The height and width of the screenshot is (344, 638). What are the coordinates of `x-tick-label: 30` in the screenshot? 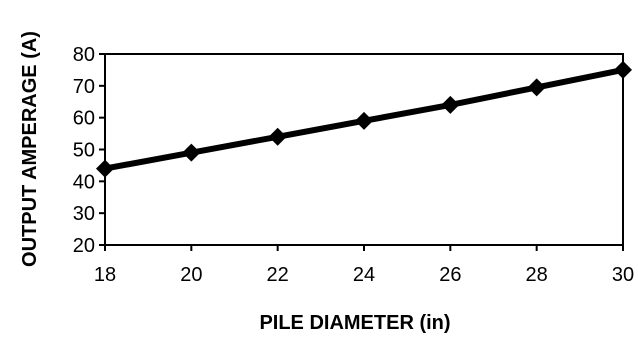 It's located at (623, 275).